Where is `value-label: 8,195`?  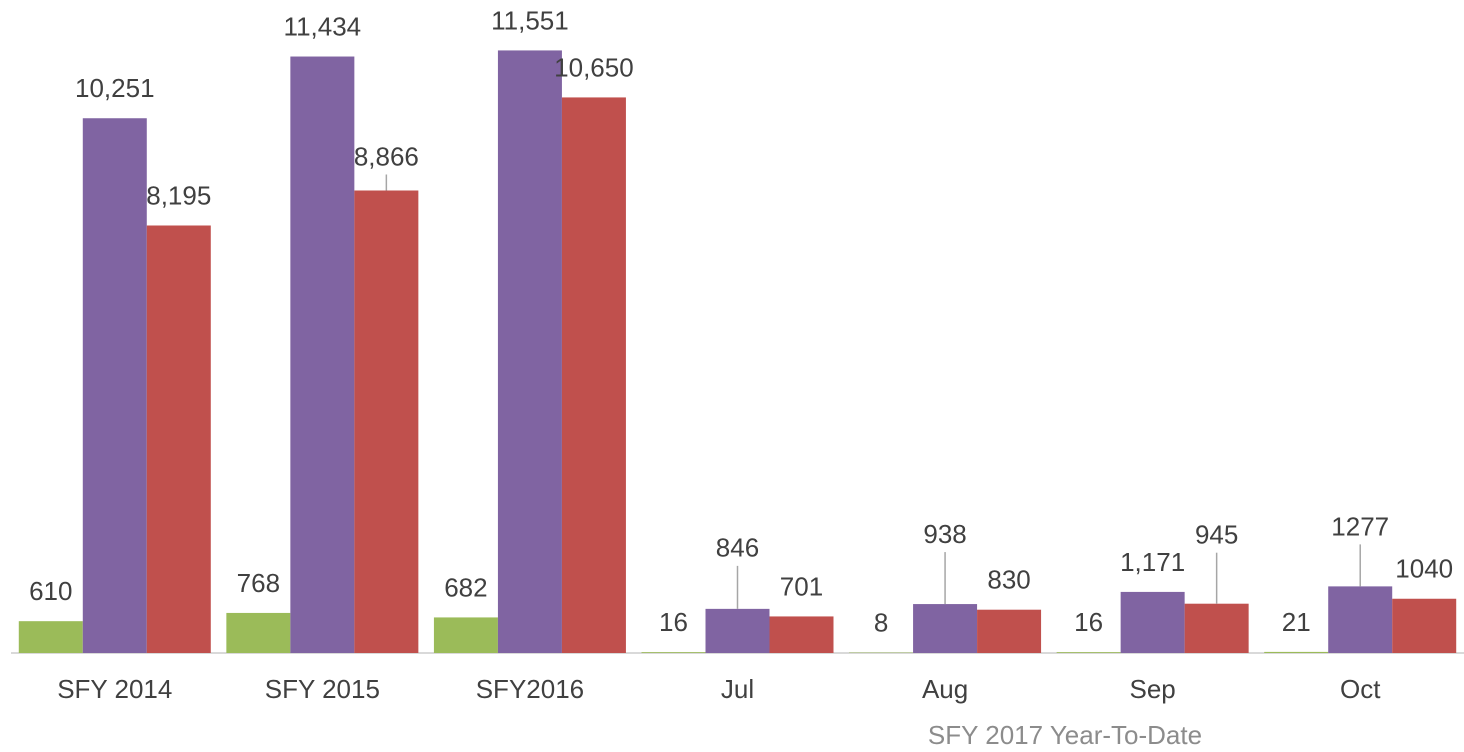
value-label: 8,195 is located at coordinates (178, 195).